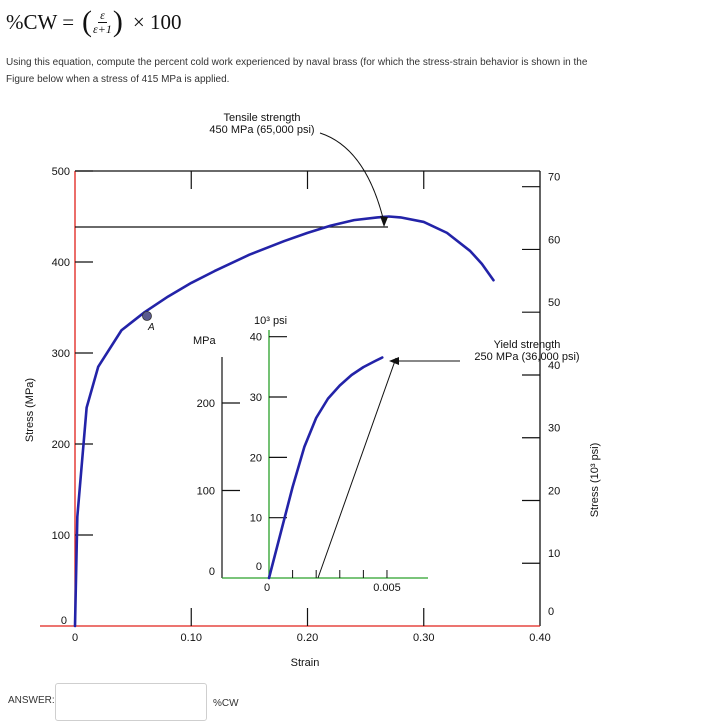  Describe the element at coordinates (256, 458) in the screenshot. I see `inset-y-tick-label-psi: 20` at that location.